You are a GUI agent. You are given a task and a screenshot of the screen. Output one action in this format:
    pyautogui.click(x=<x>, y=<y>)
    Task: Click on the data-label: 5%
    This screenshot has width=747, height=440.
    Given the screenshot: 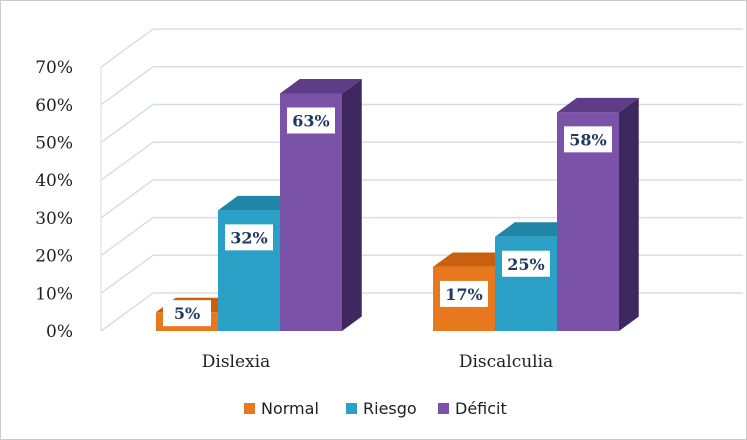 What is the action you would take?
    pyautogui.click(x=187, y=313)
    